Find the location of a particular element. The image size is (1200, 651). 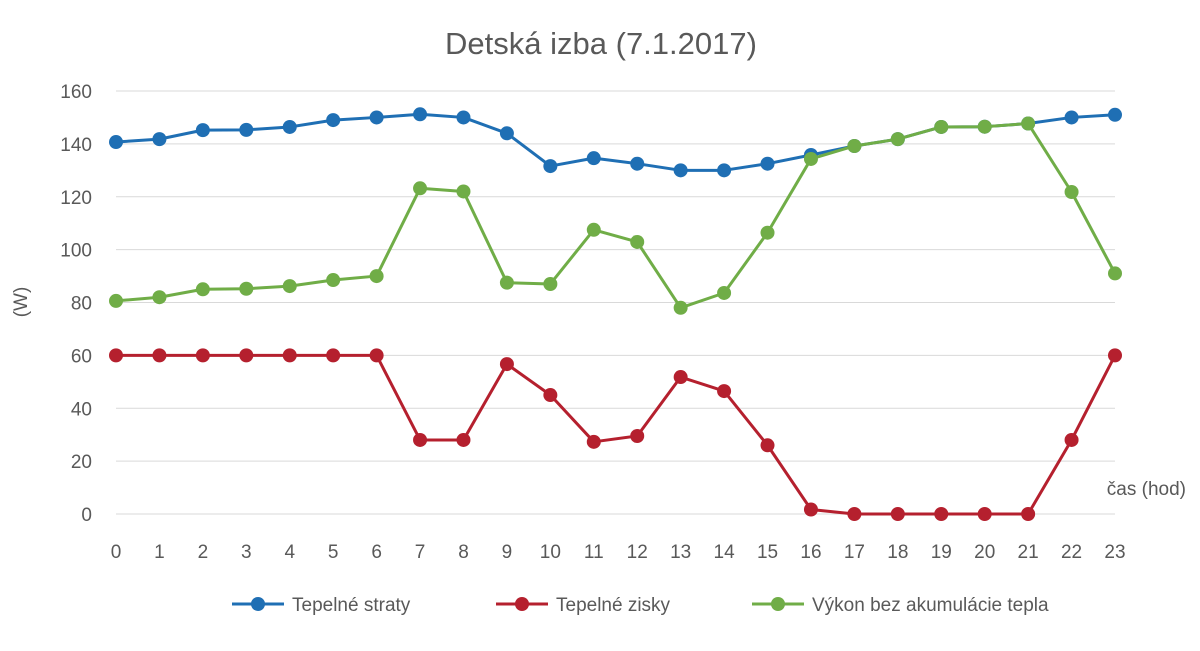

y-tick-label: 60 is located at coordinates (81, 356).